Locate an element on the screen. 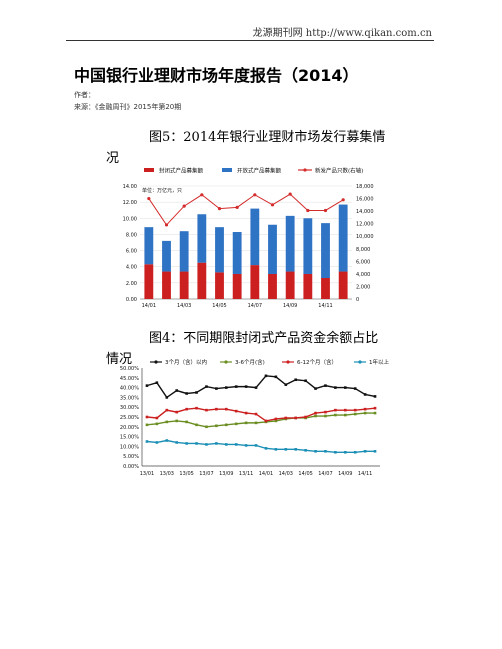  document-title: 中国银行业理财市场年度报告（2014） is located at coordinates (216, 75).